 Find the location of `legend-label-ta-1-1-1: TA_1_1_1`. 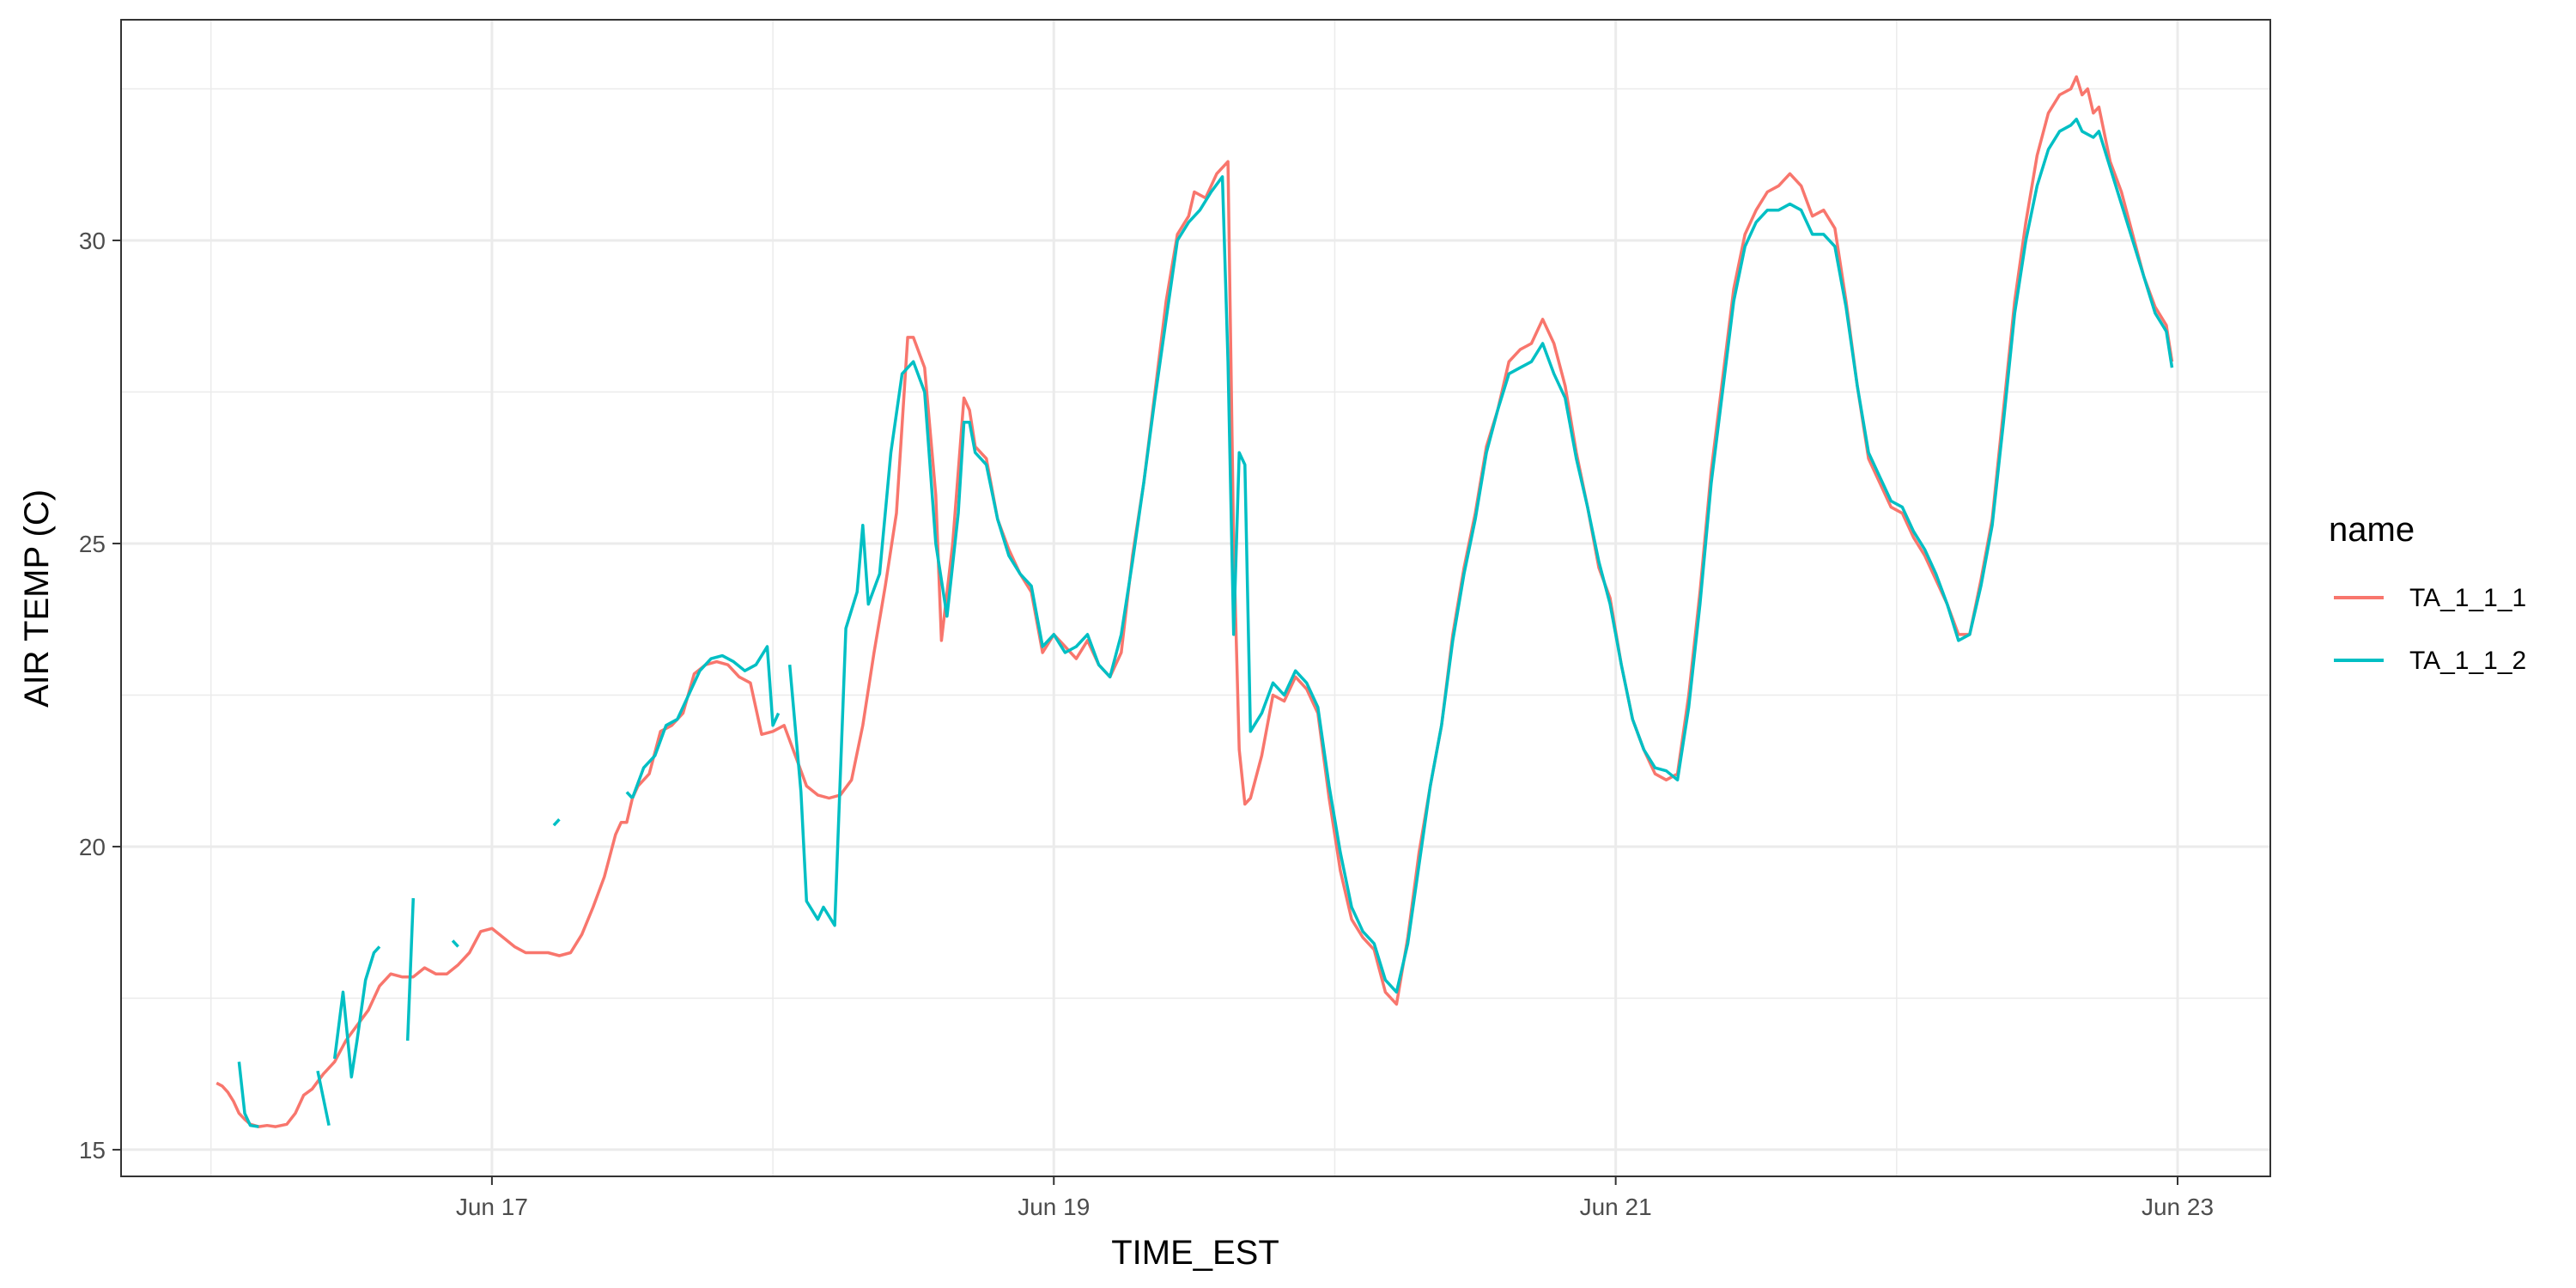

legend-label-ta-1-1-1: TA_1_1_1 is located at coordinates (2467, 598).